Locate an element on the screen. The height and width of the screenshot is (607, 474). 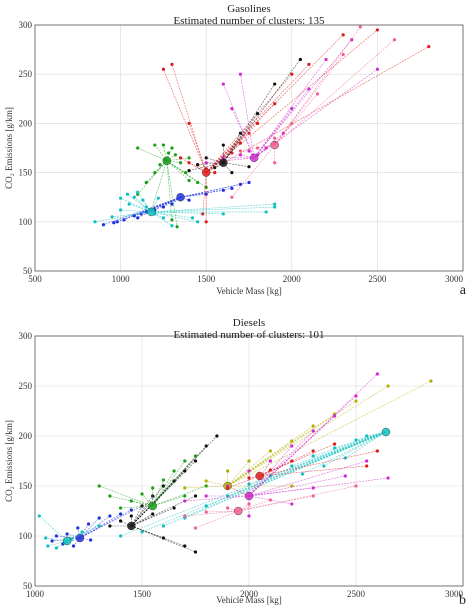
x-axis-label: Vehicle Mass [kg] is located at coordinates (248, 291).